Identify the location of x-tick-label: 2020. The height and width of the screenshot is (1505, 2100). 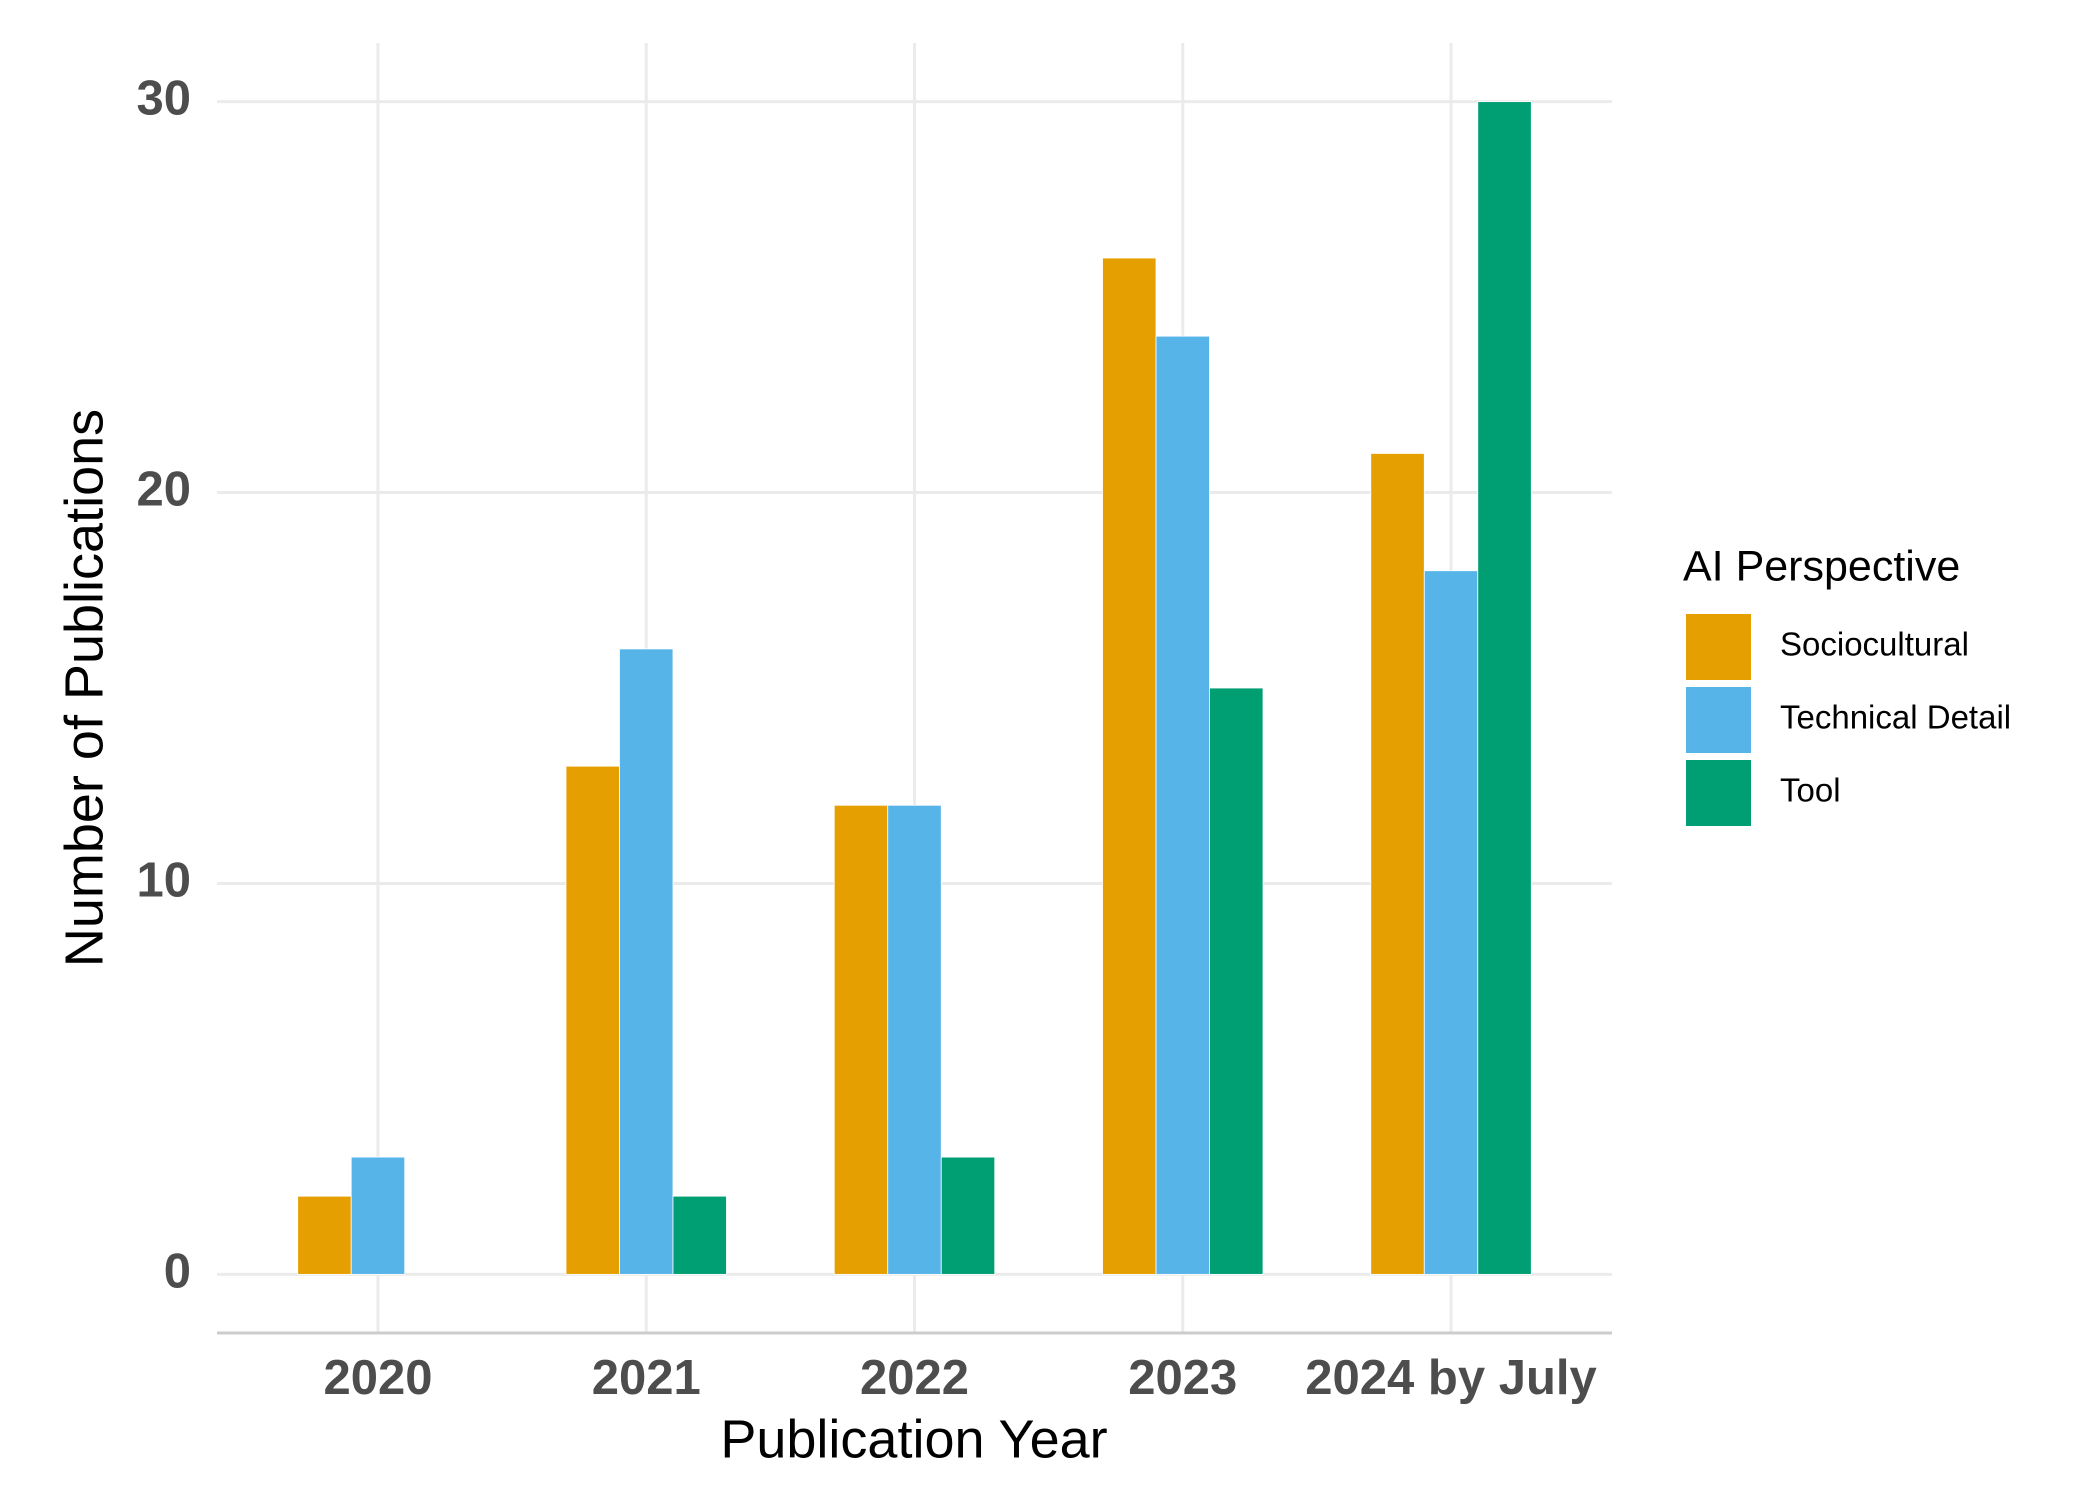
(377, 1378).